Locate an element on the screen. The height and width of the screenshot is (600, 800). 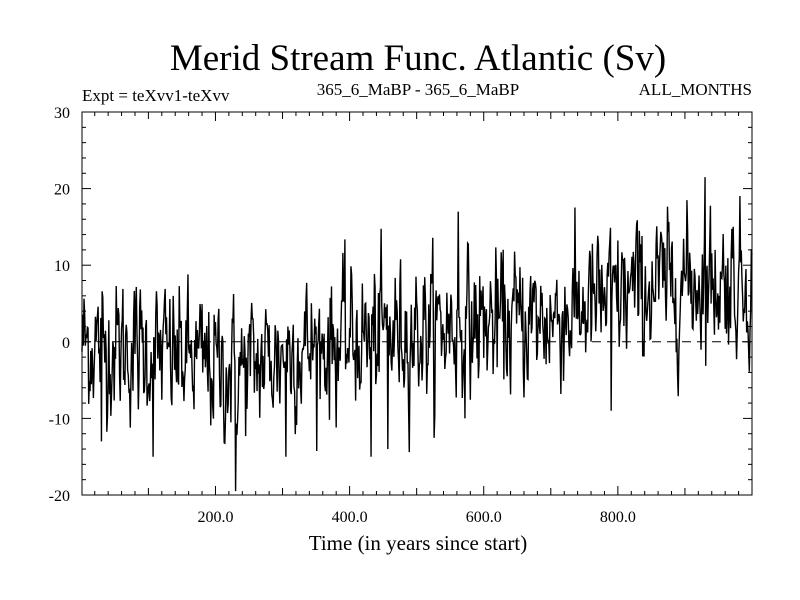
x-tick-label: 200.0 is located at coordinates (215, 517).